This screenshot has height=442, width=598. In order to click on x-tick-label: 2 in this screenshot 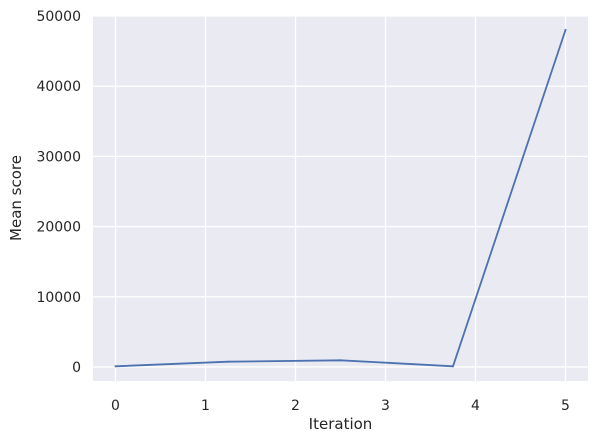, I will do `click(295, 406)`.